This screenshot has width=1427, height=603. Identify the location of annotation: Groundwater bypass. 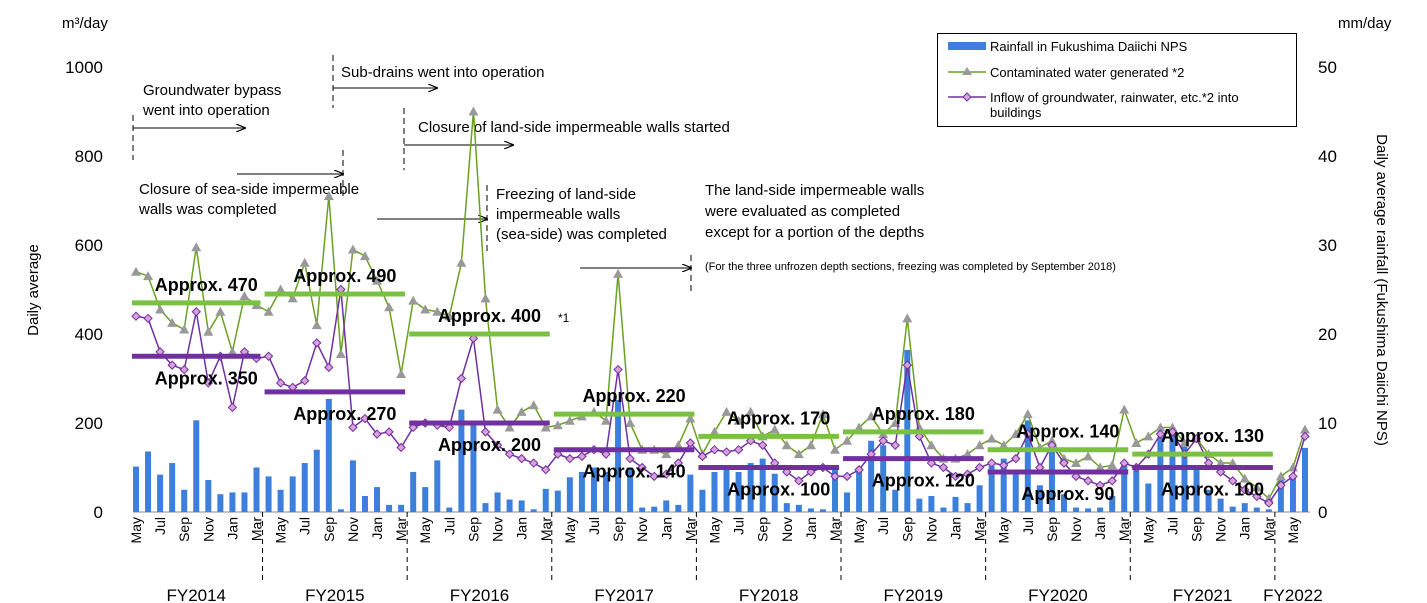
(212, 90).